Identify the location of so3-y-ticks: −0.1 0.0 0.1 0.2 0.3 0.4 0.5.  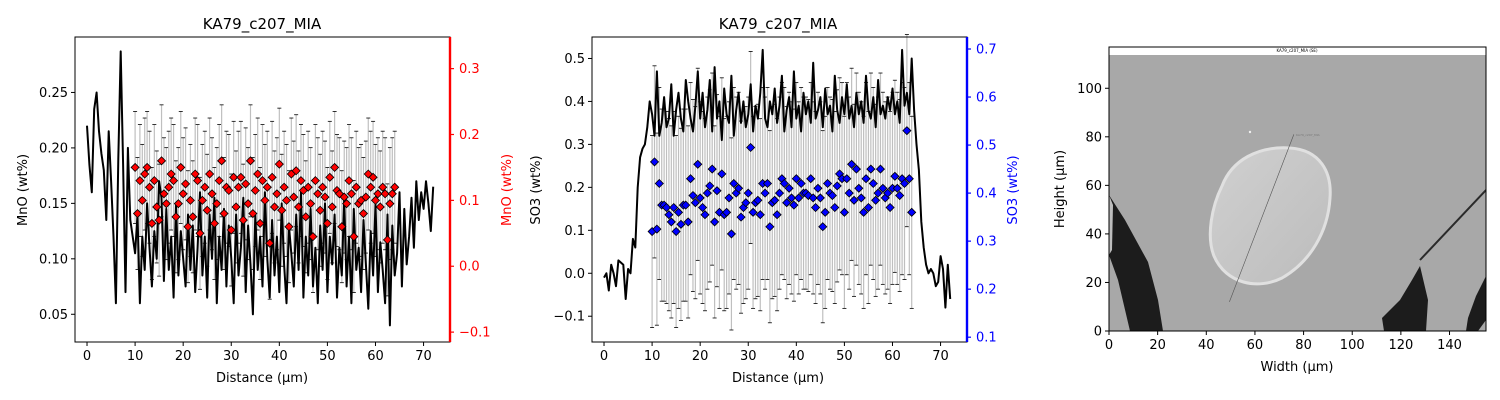
(572, 188).